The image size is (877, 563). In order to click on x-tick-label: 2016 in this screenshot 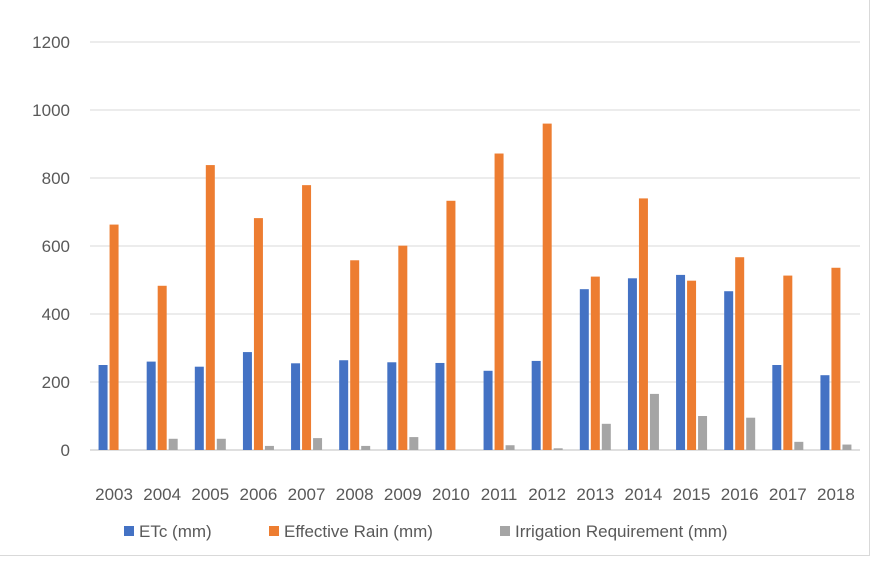, I will do `click(740, 494)`.